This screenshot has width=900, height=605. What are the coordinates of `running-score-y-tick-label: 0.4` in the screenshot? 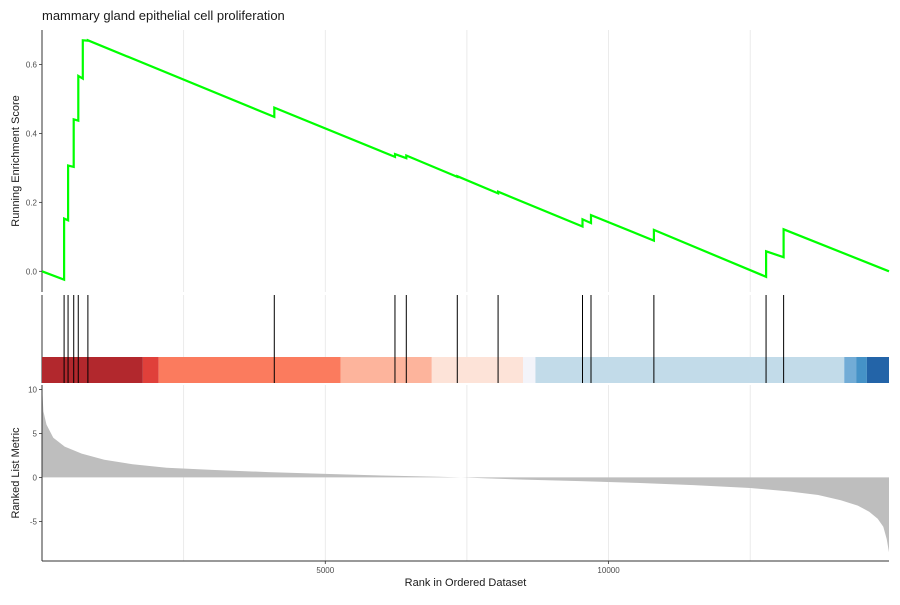 It's located at (32, 133).